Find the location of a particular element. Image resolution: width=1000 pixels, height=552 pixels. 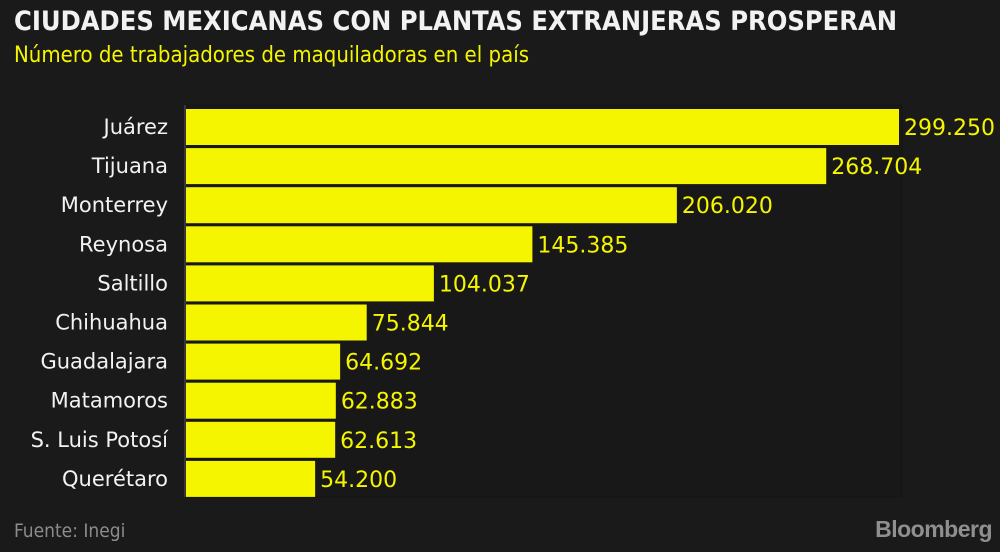

category-label: Juárez is located at coordinates (135, 127).